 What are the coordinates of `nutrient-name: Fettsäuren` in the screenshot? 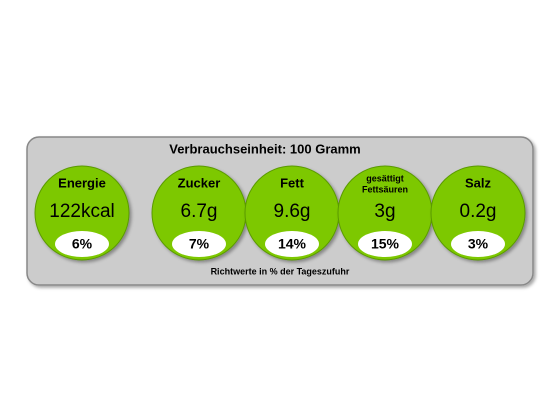 It's located at (385, 189).